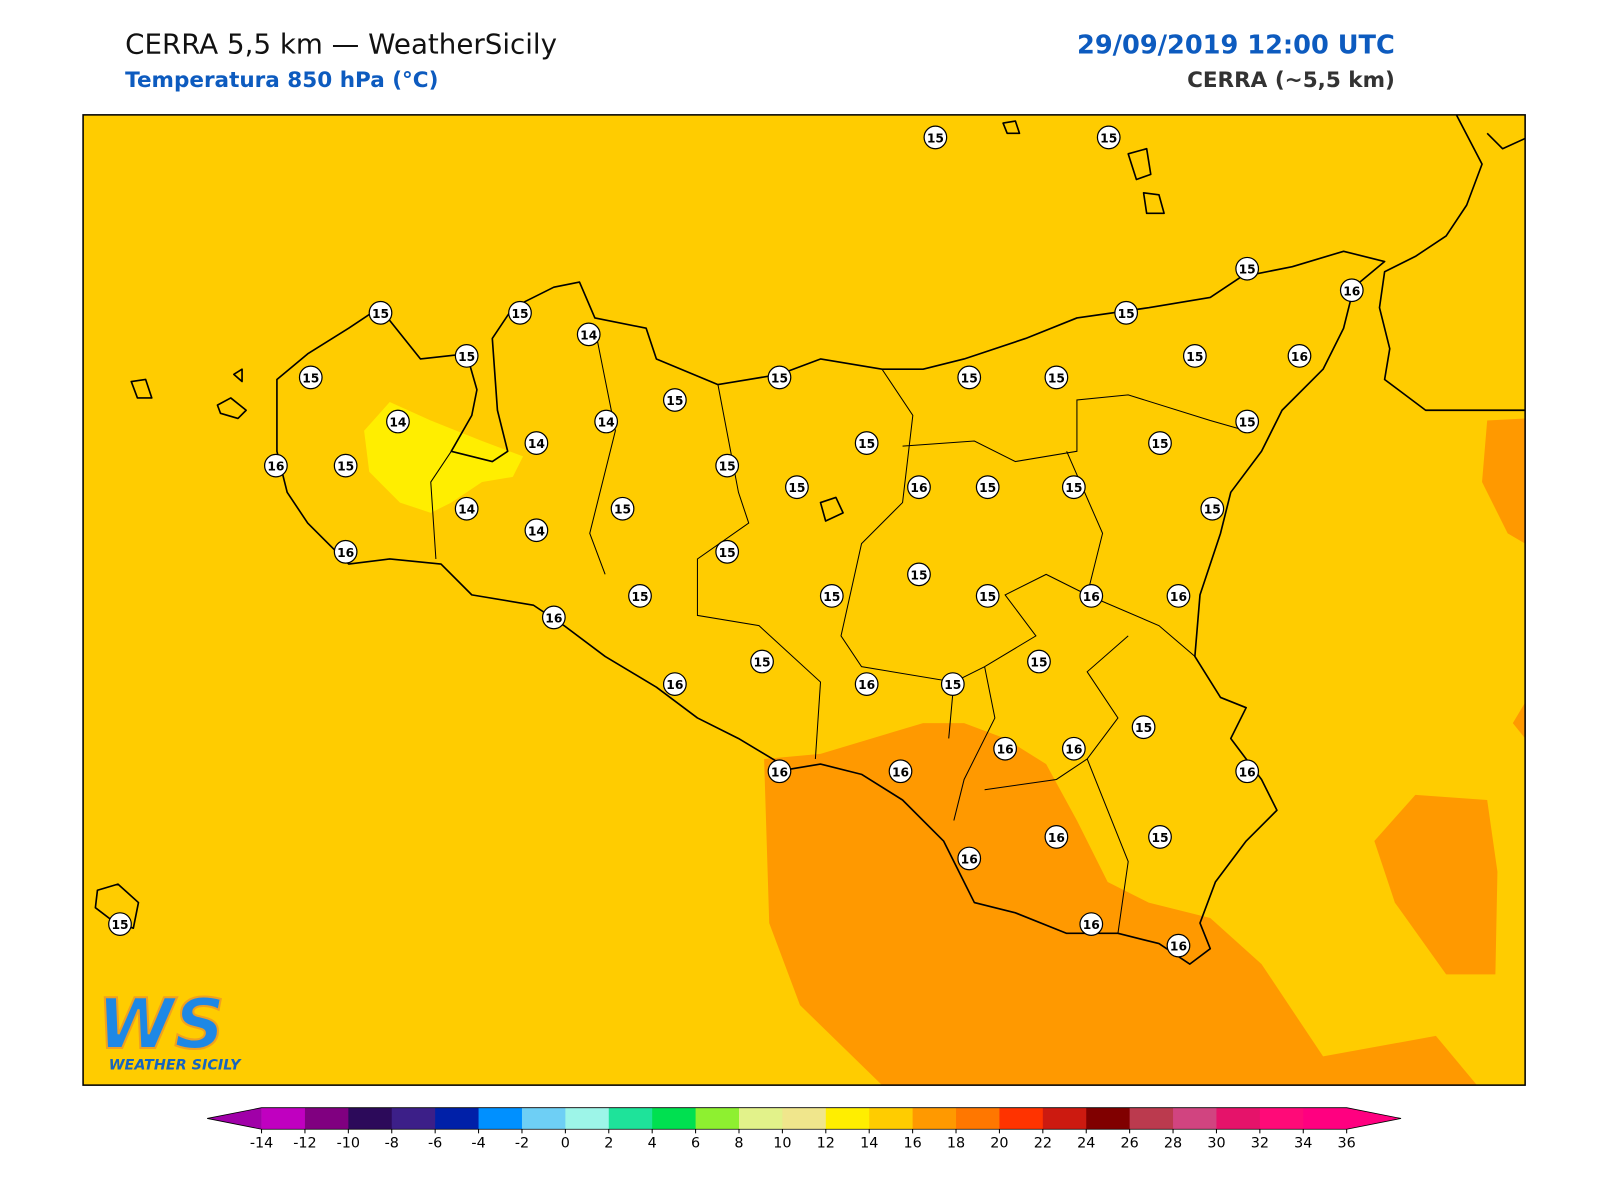 The width and height of the screenshot is (1600, 1200). Describe the element at coordinates (1291, 80) in the screenshot. I see `model: CERRA (~5,5 km)` at that location.